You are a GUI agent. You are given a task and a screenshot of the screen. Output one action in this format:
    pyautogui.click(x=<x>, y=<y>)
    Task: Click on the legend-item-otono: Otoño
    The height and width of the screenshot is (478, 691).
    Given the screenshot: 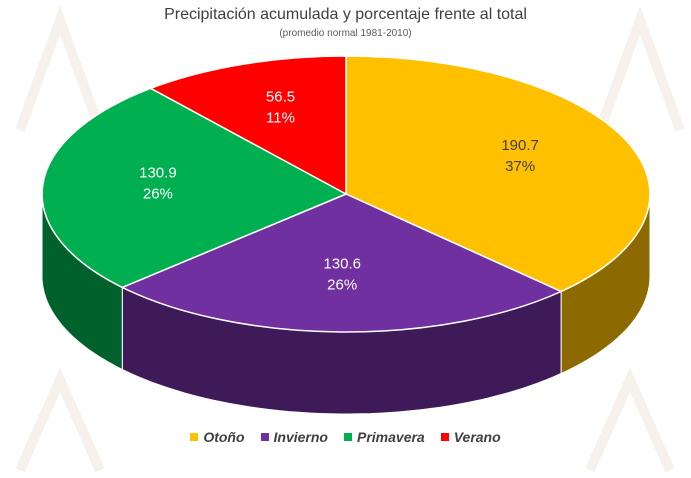 What is the action you would take?
    pyautogui.click(x=217, y=437)
    